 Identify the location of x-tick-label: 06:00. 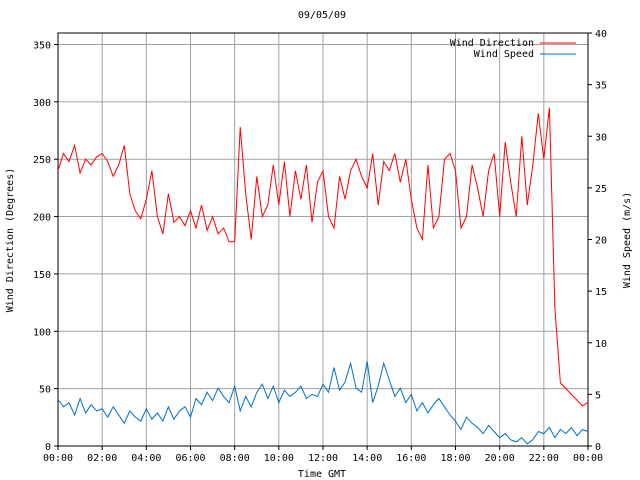
(190, 458).